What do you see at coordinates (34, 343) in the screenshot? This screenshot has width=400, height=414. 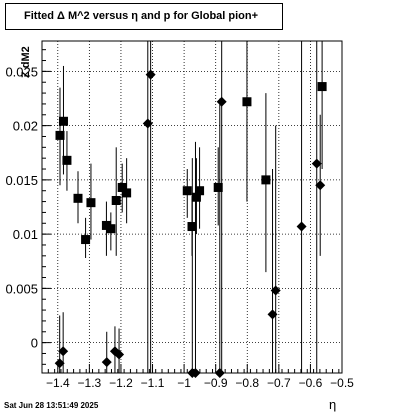 I see `y-tick-label: 0` at bounding box center [34, 343].